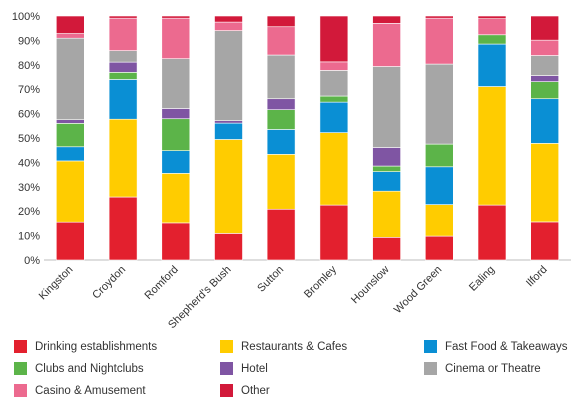 This screenshot has width=576, height=405. I want to click on x-tick-label: Wood Green, so click(418, 290).